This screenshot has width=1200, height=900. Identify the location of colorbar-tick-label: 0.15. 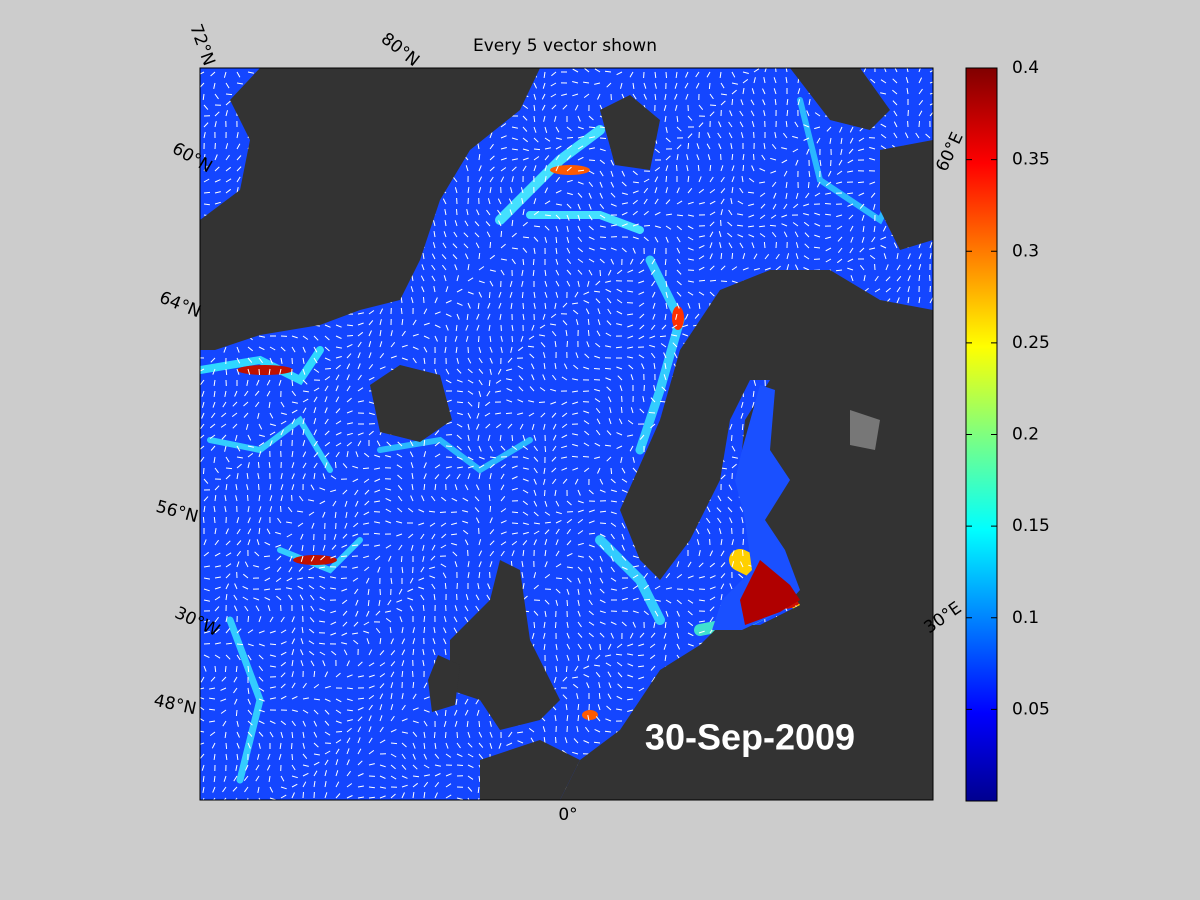
(1031, 526).